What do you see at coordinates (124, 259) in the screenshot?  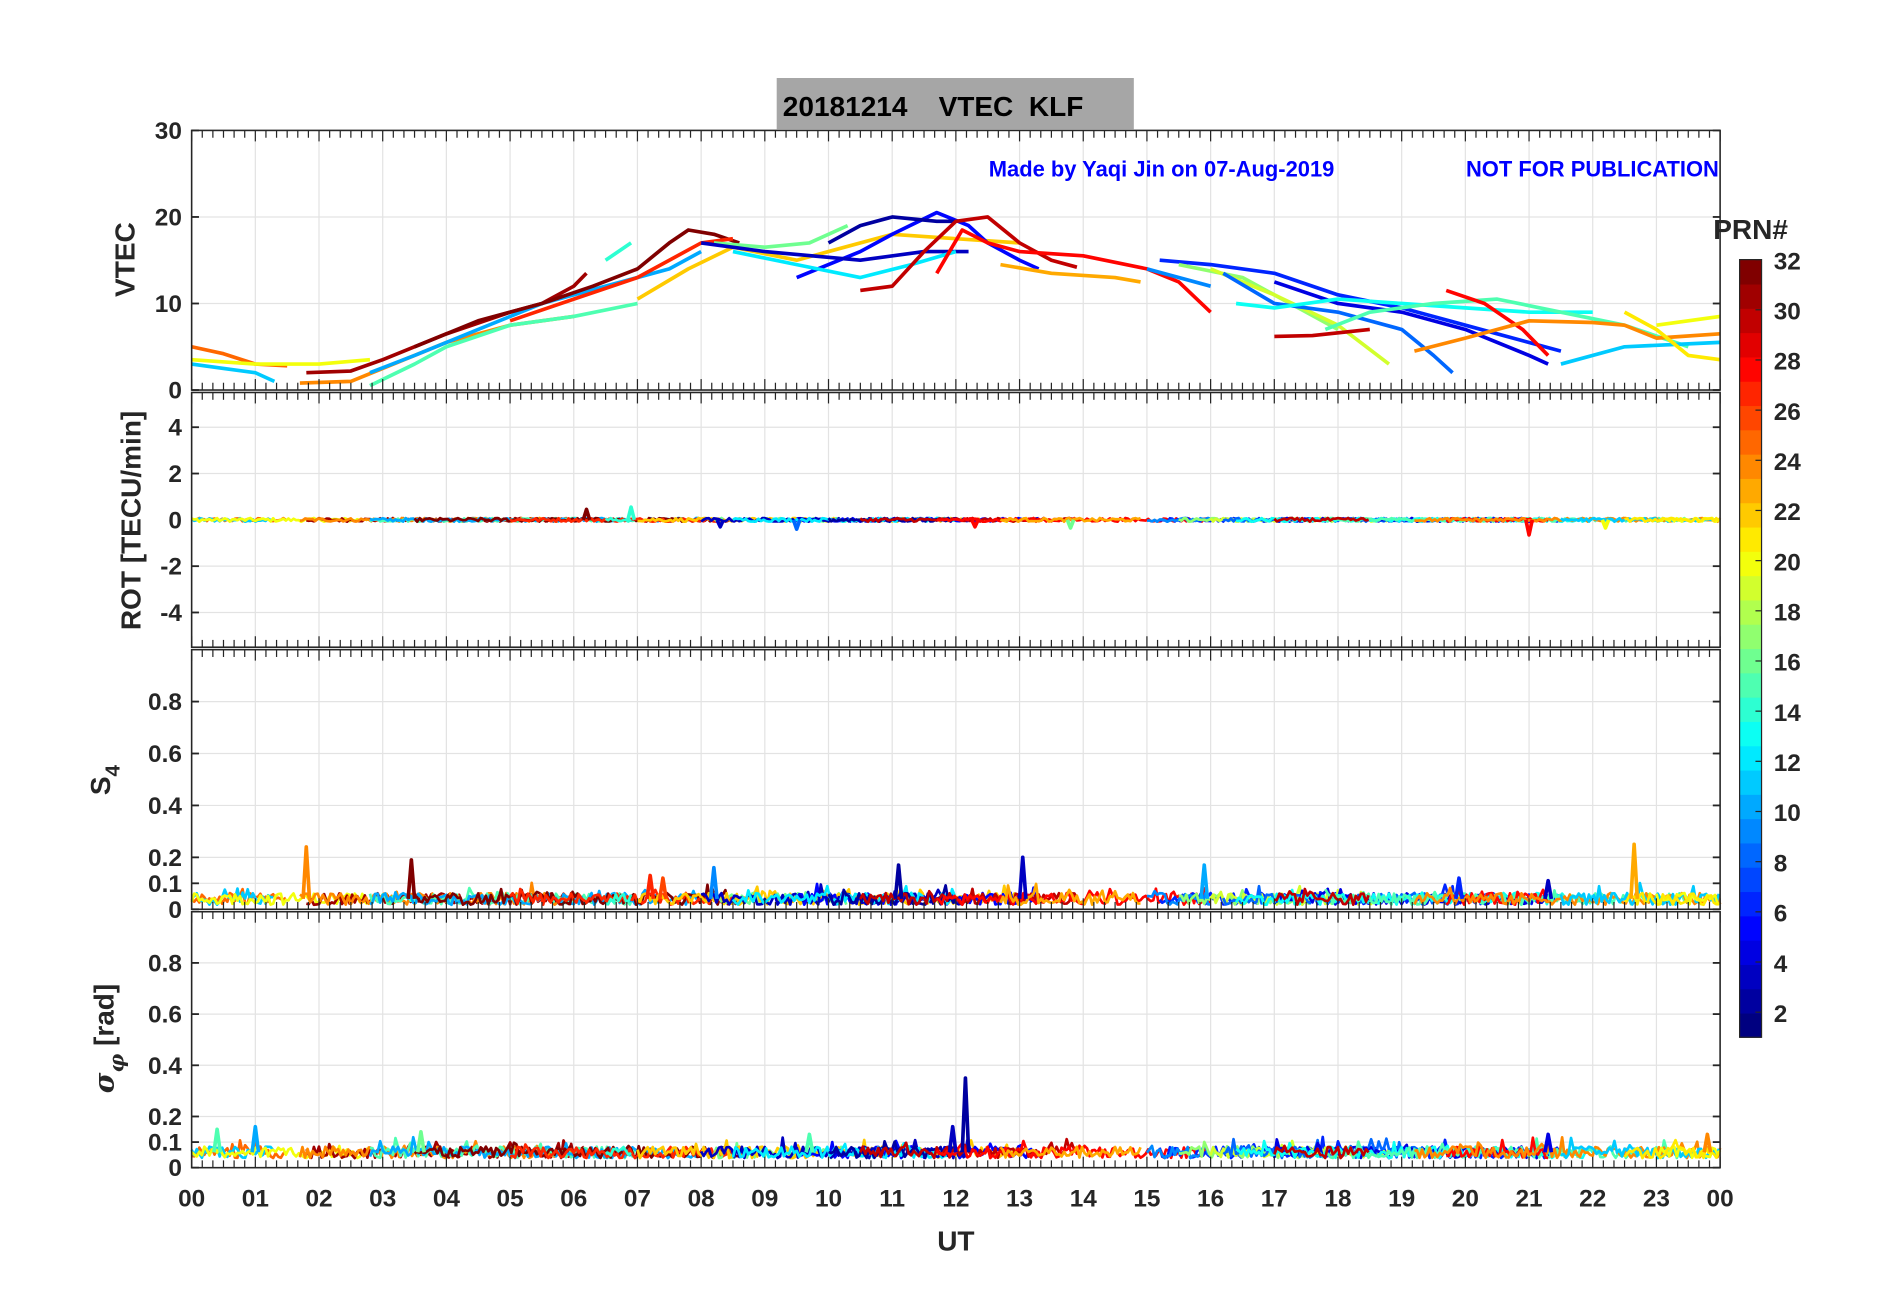 I see `y-axis-label: VTEC` at bounding box center [124, 259].